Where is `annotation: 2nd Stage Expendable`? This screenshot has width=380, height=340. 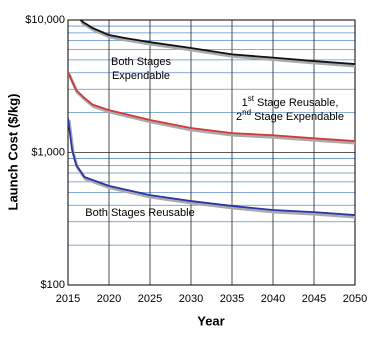
annotation: 2nd Stage Expendable is located at coordinates (290, 115).